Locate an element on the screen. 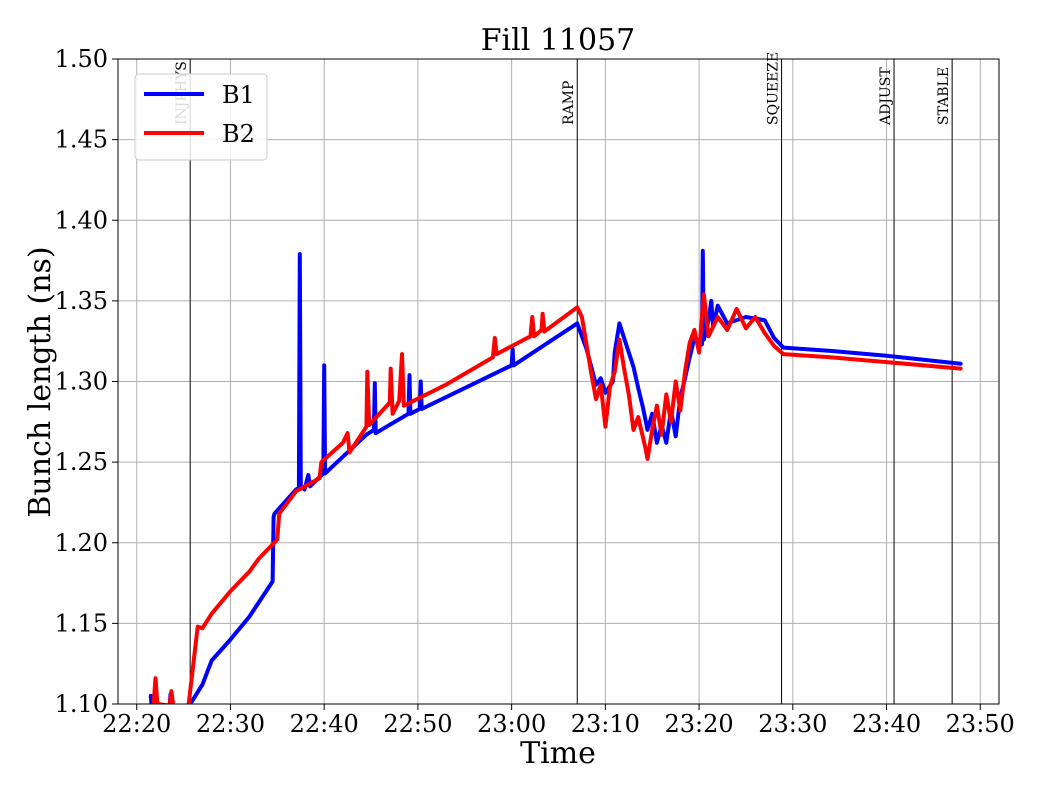  y-tick-label: 1.30 is located at coordinates (81, 382).